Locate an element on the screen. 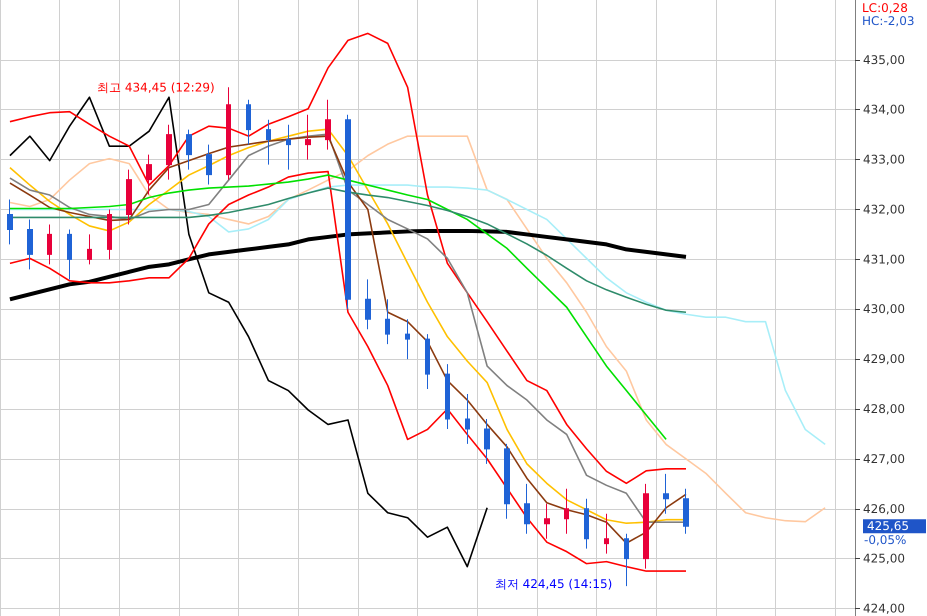  y-tick-label: 431,00 is located at coordinates (884, 259).